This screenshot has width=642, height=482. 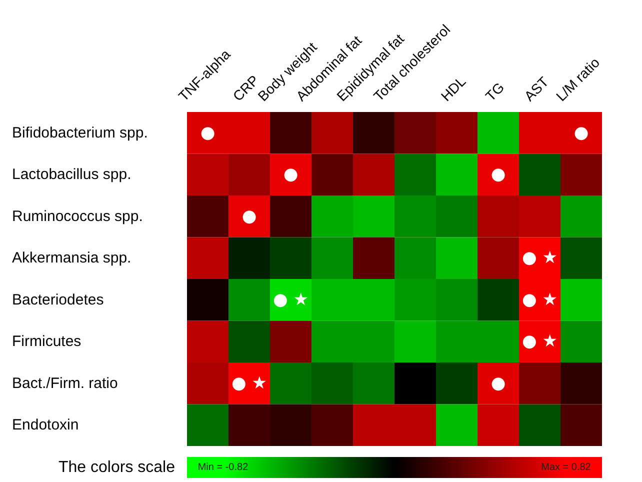 I want to click on y-tick-label: Lactobacillus spp., so click(x=72, y=175).